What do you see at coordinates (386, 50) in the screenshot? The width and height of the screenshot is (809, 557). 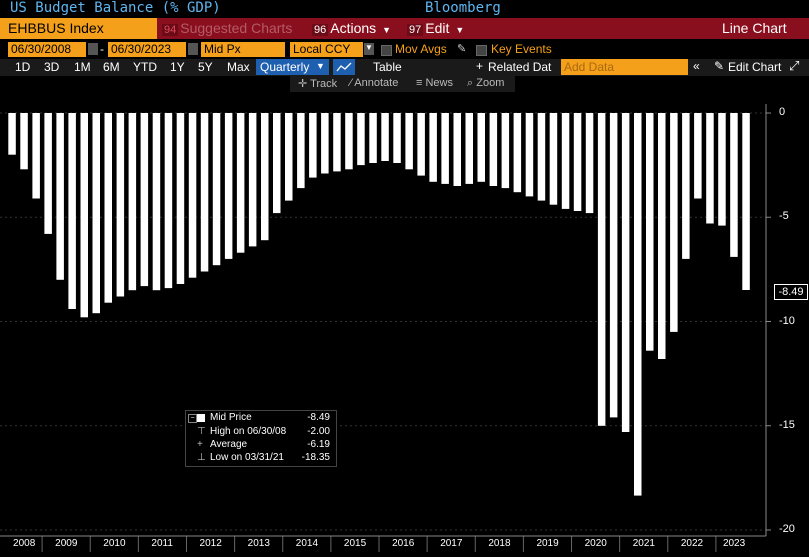 I see `mov-avgs-checkbox` at bounding box center [386, 50].